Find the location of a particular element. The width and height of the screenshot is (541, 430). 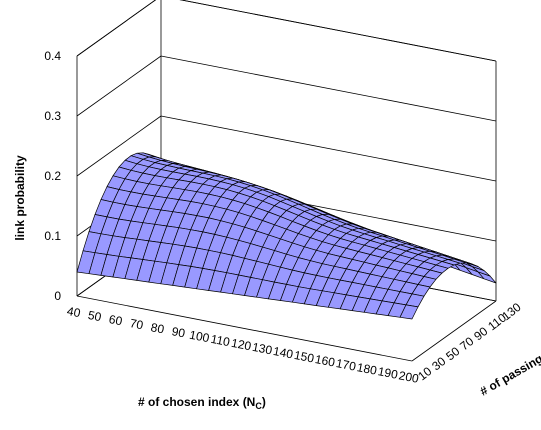

box-left-top-edge is located at coordinates (119, 28).